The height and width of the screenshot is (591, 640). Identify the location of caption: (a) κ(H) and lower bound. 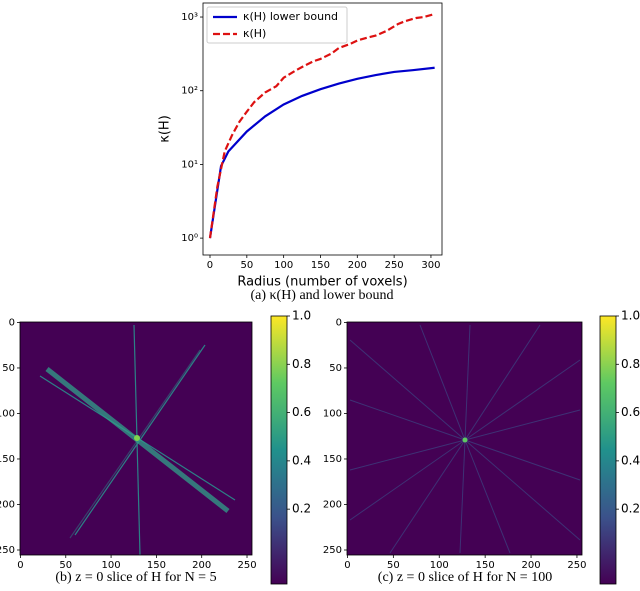
(321, 295).